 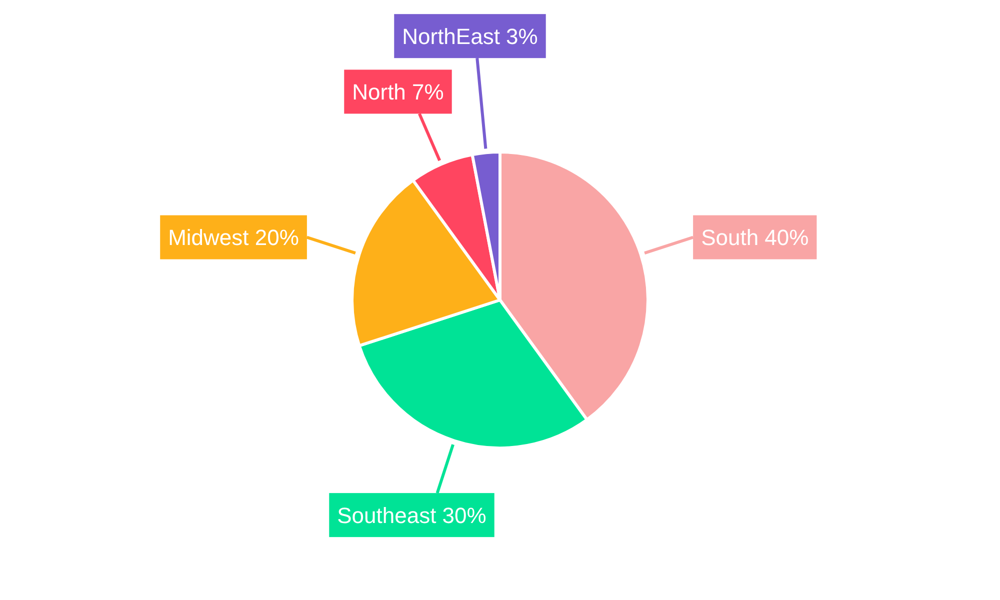 I want to click on slice-label: Southeast 30%, so click(x=411, y=515).